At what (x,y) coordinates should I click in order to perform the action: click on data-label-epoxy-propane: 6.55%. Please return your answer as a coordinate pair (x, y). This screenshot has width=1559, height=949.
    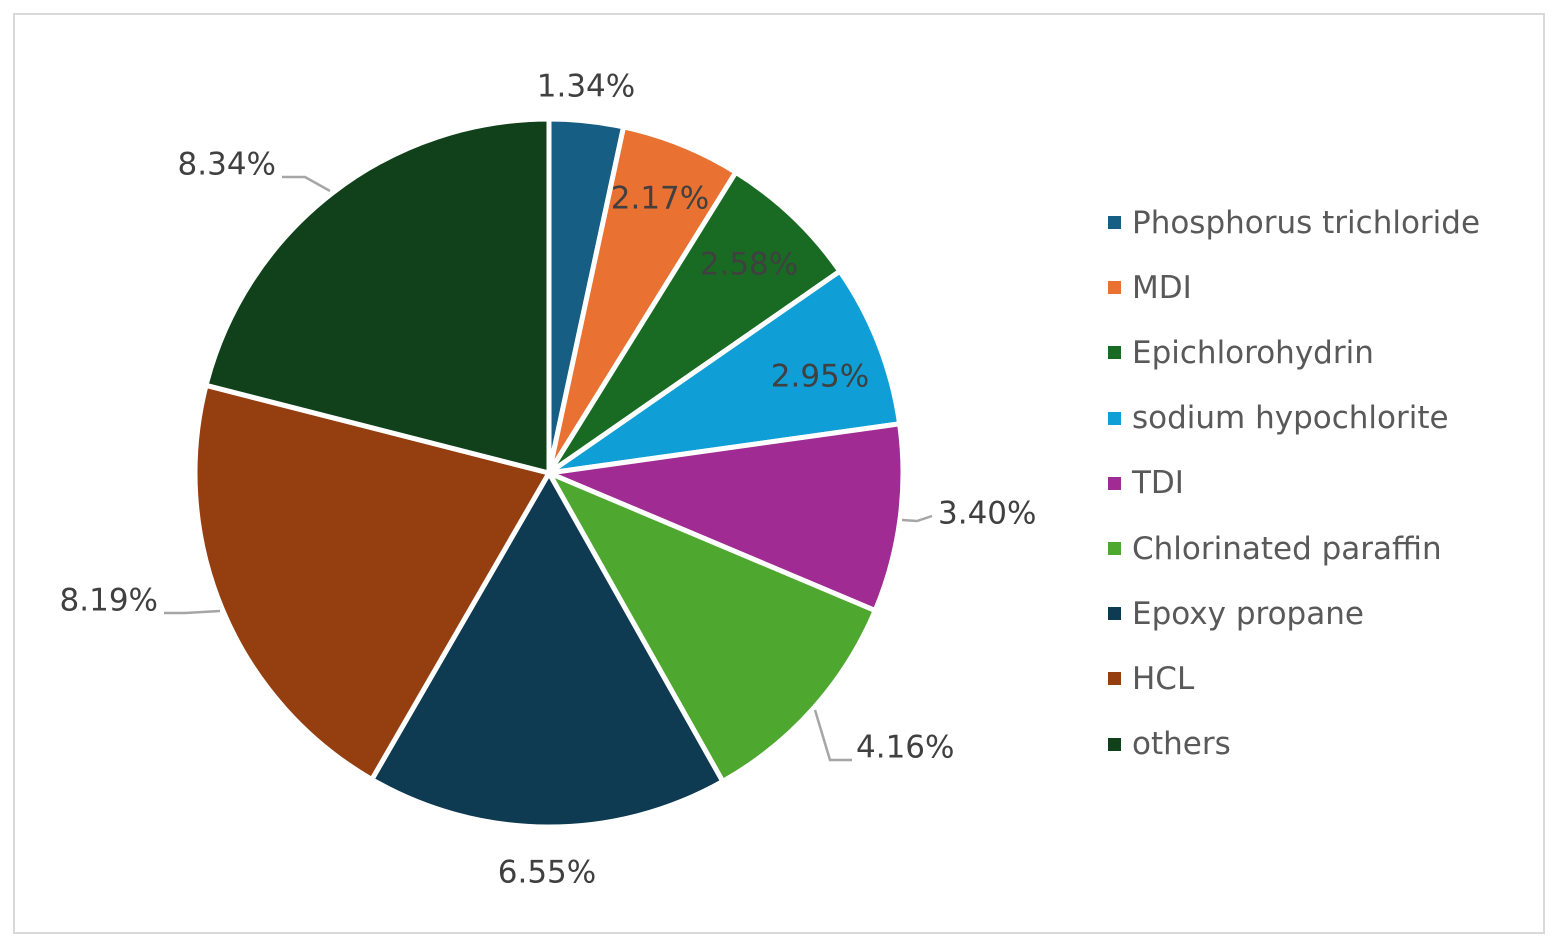
    Looking at the image, I should click on (547, 873).